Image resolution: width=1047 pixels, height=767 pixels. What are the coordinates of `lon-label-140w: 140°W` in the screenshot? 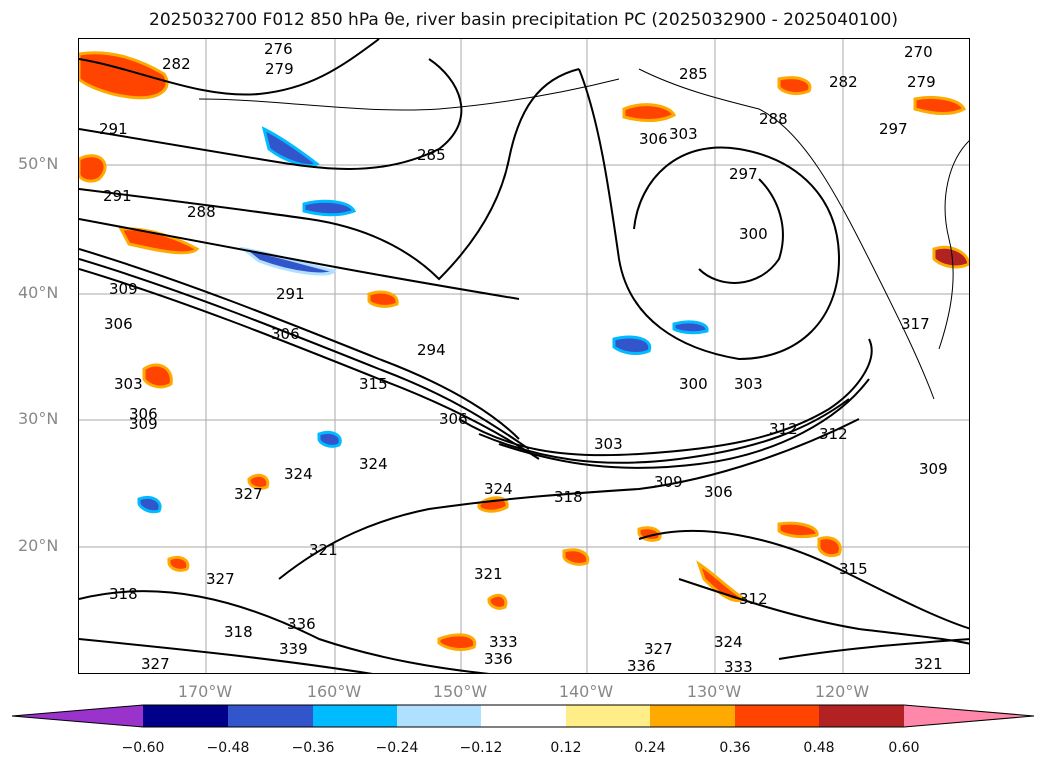 It's located at (586, 691).